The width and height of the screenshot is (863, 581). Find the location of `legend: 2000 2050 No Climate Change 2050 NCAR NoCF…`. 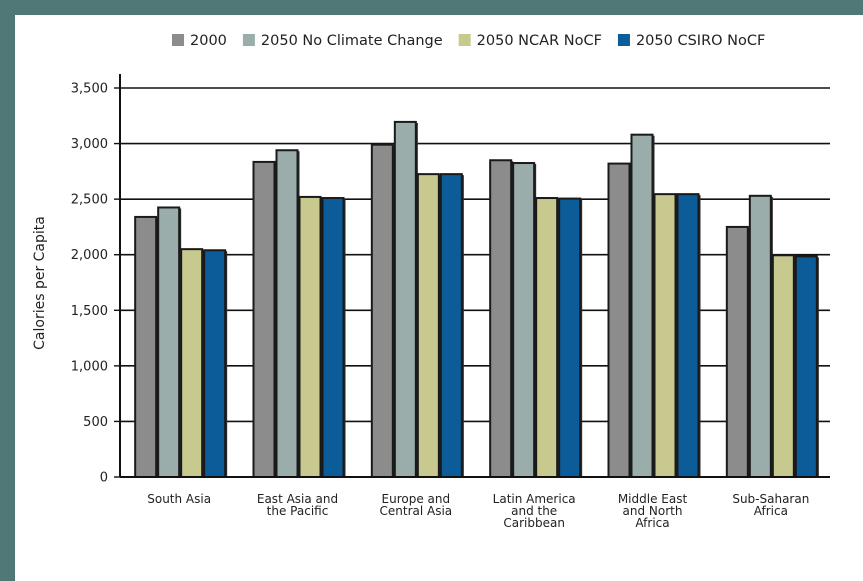

legend: 2000 2050 No Climate Change 2050 NCAR NoCF… is located at coordinates (468, 41).